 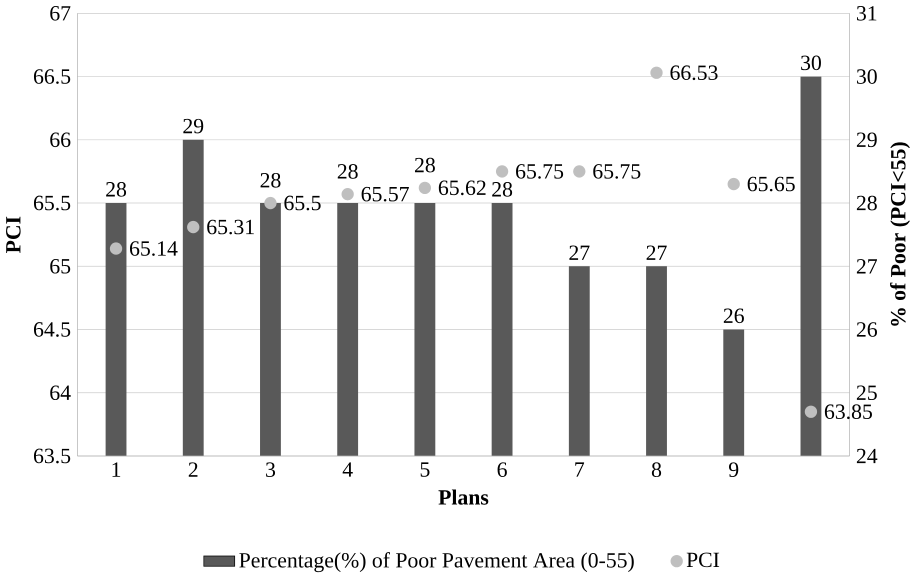 I want to click on data-label: 65.65, so click(x=771, y=184).